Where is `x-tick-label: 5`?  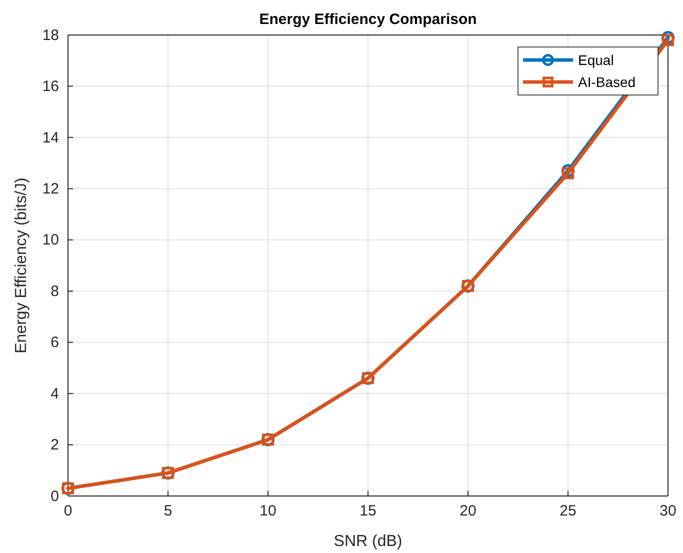 x-tick-label: 5 is located at coordinates (168, 511).